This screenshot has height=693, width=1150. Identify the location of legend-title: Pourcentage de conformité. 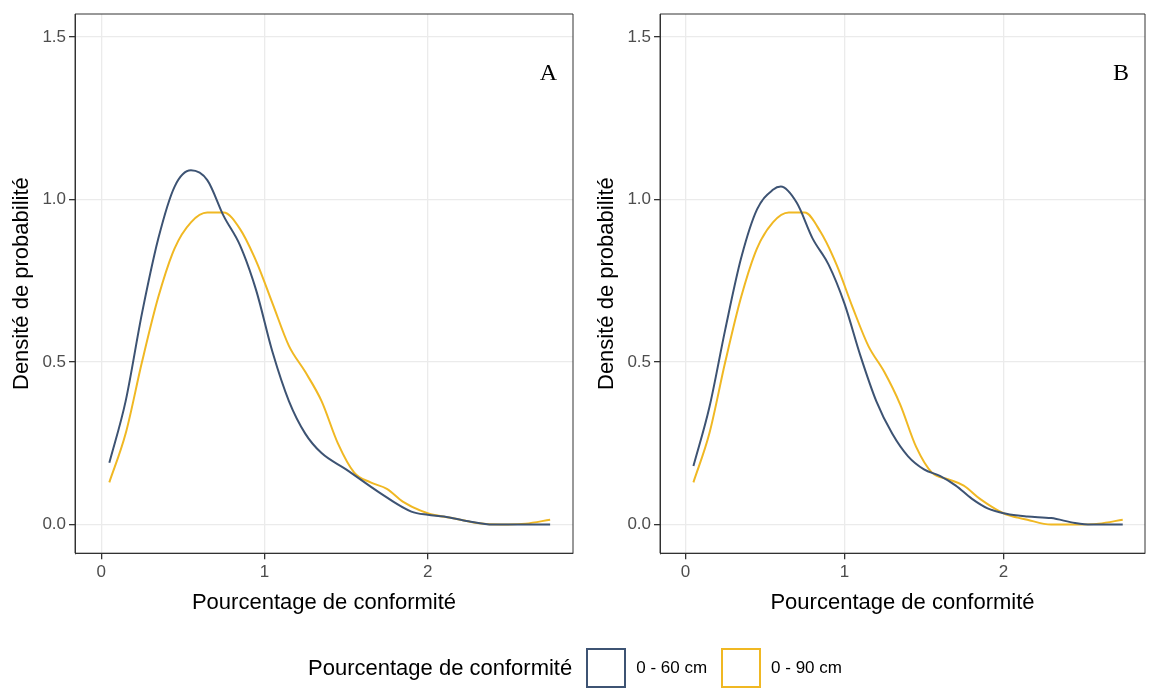
(440, 668).